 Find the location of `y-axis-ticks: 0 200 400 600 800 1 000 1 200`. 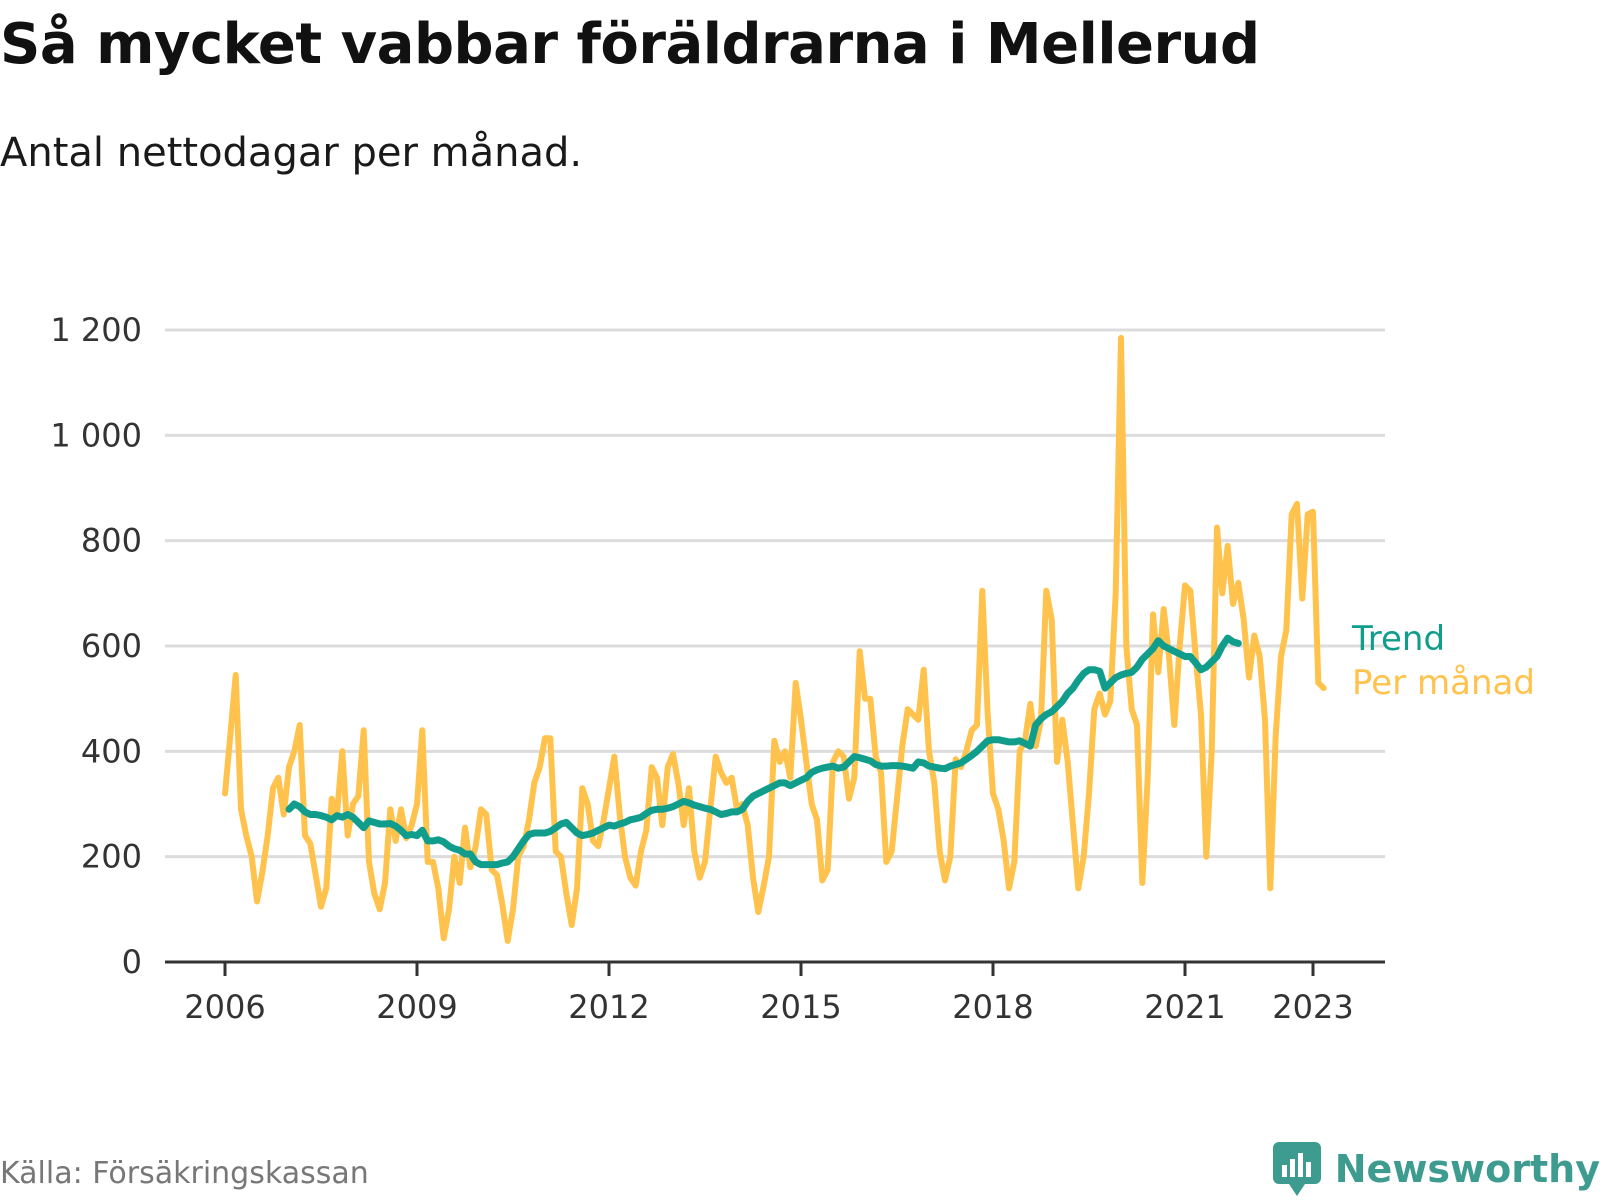

y-axis-ticks: 0 200 400 600 800 1 000 1 200 is located at coordinates (96, 646).